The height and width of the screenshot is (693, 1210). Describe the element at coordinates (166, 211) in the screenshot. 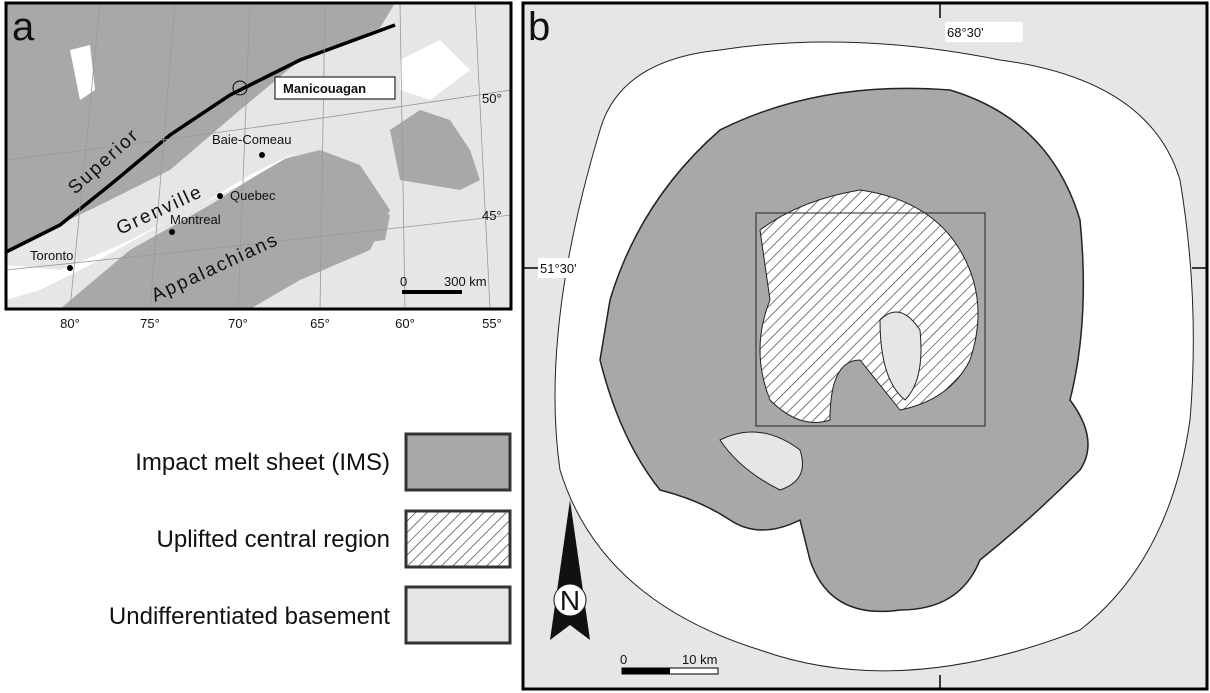

I see `city-markers` at that location.